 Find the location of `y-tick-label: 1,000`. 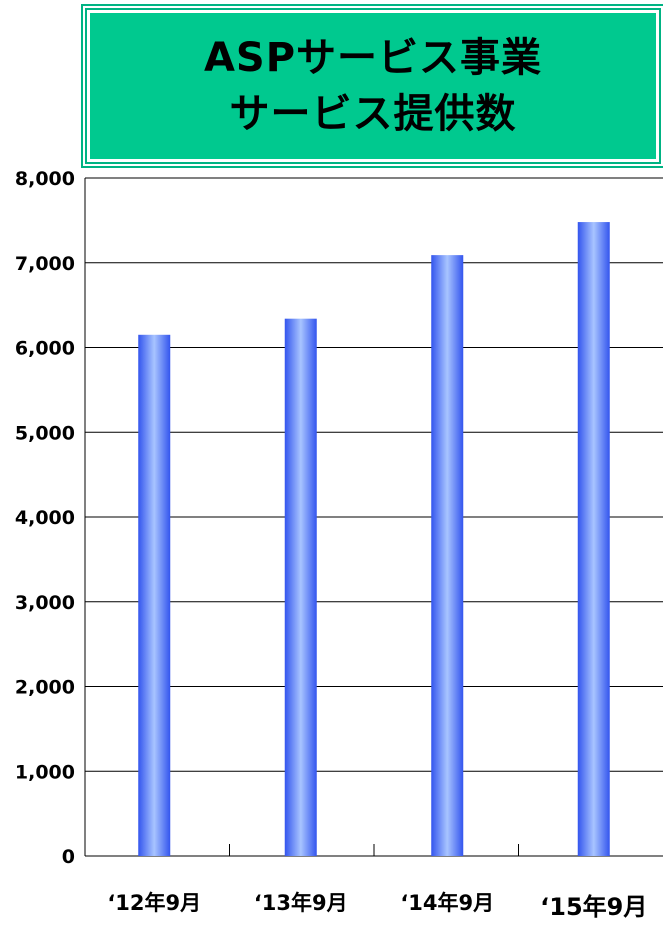

y-tick-label: 1,000 is located at coordinates (45, 772).